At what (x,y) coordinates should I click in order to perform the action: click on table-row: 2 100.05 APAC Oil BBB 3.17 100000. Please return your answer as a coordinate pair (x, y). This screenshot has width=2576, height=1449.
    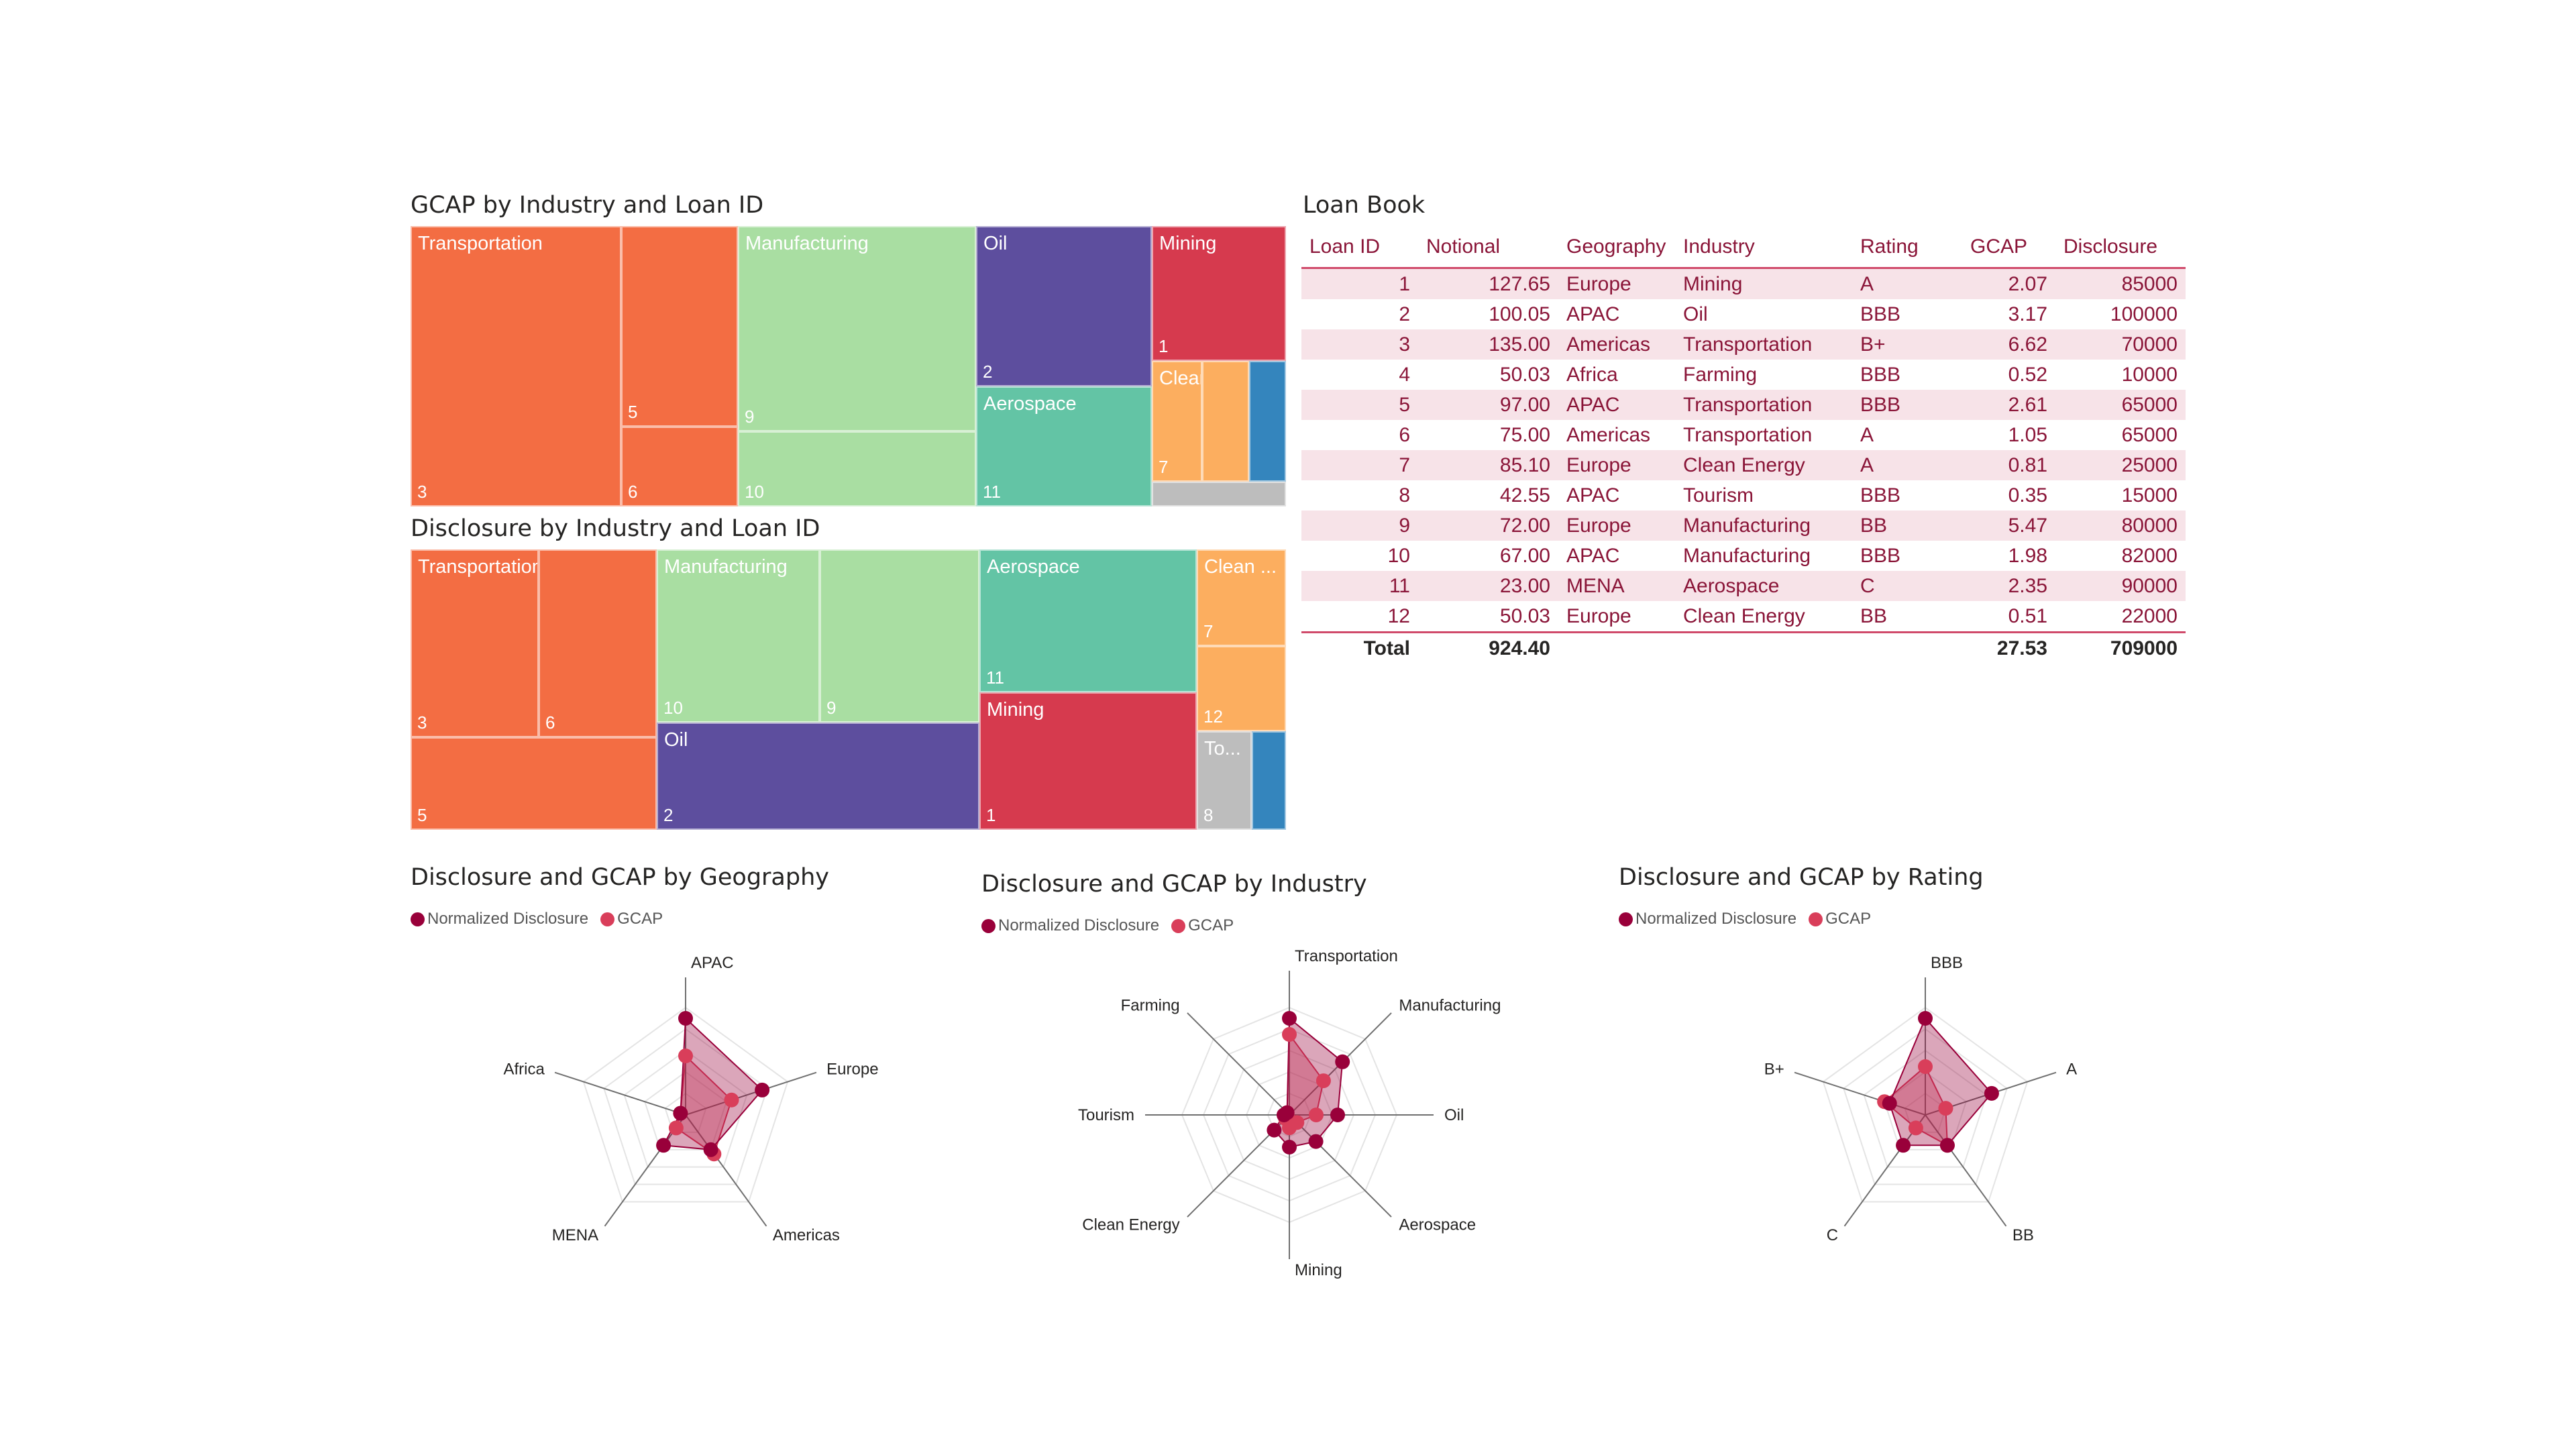
    Looking at the image, I should click on (1743, 314).